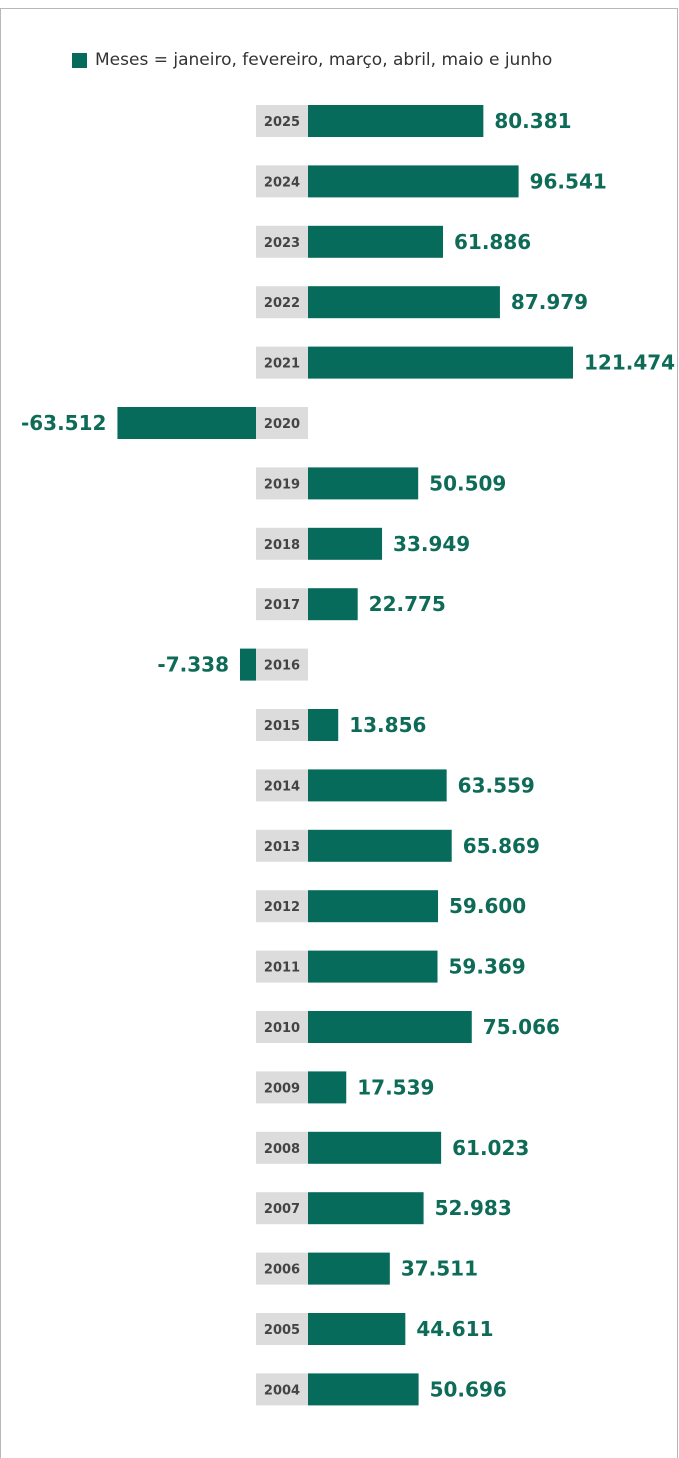  I want to click on bar-row: 2016 -7.338, so click(232, 664).